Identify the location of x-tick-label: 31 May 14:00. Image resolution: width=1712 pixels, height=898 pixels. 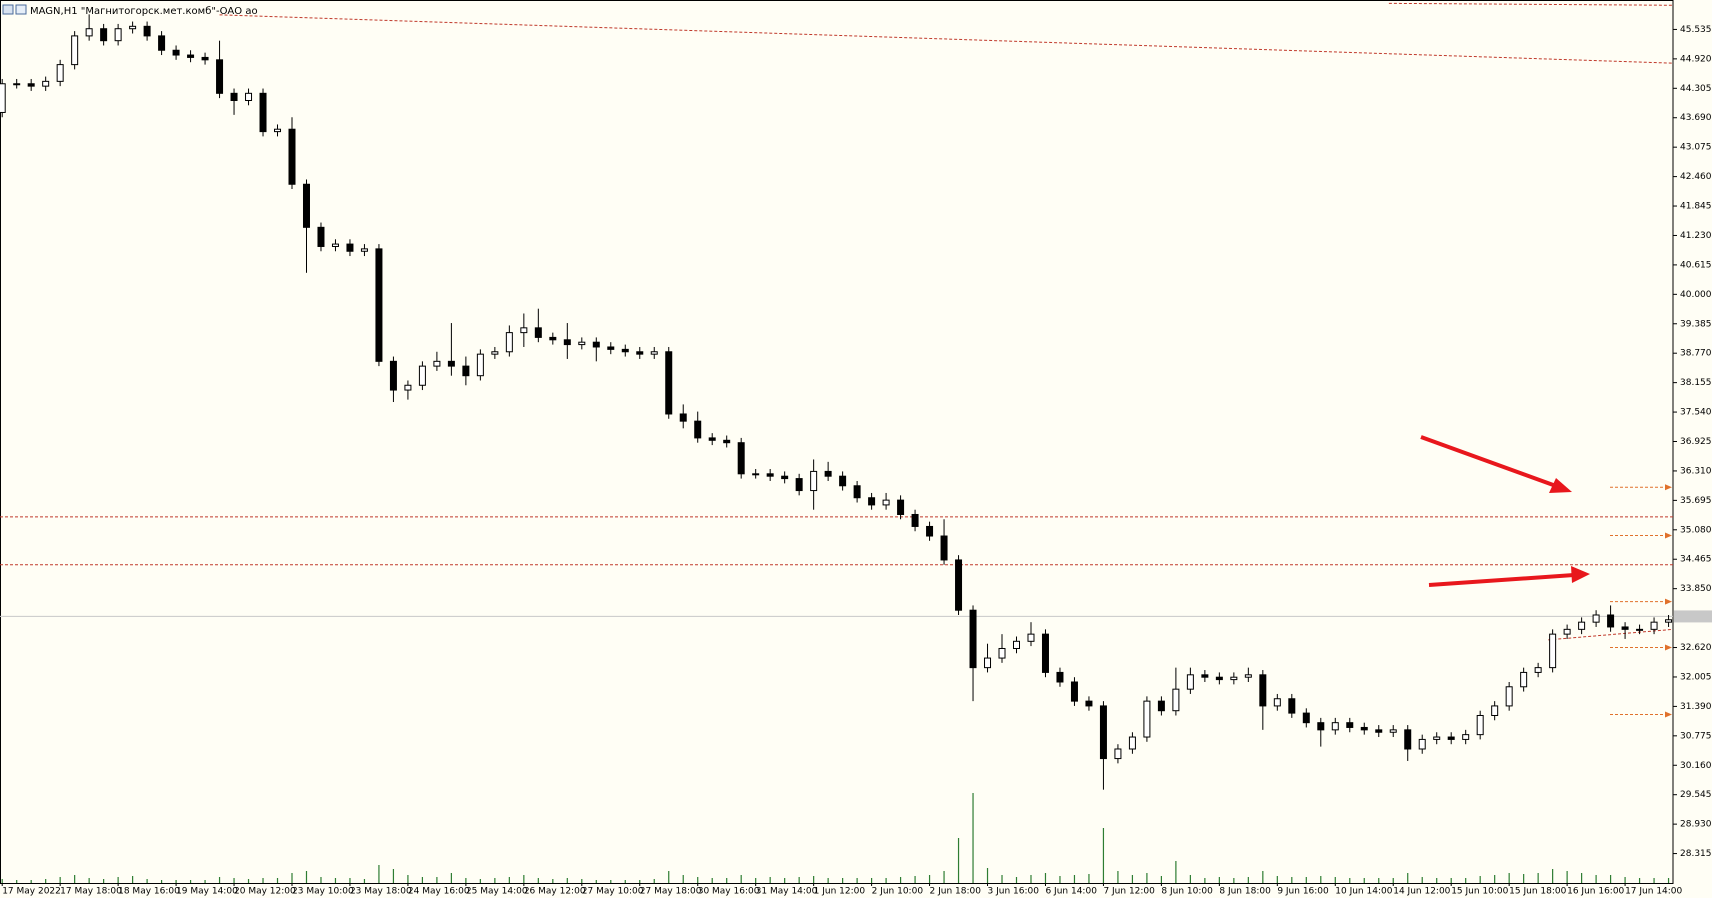
(787, 892).